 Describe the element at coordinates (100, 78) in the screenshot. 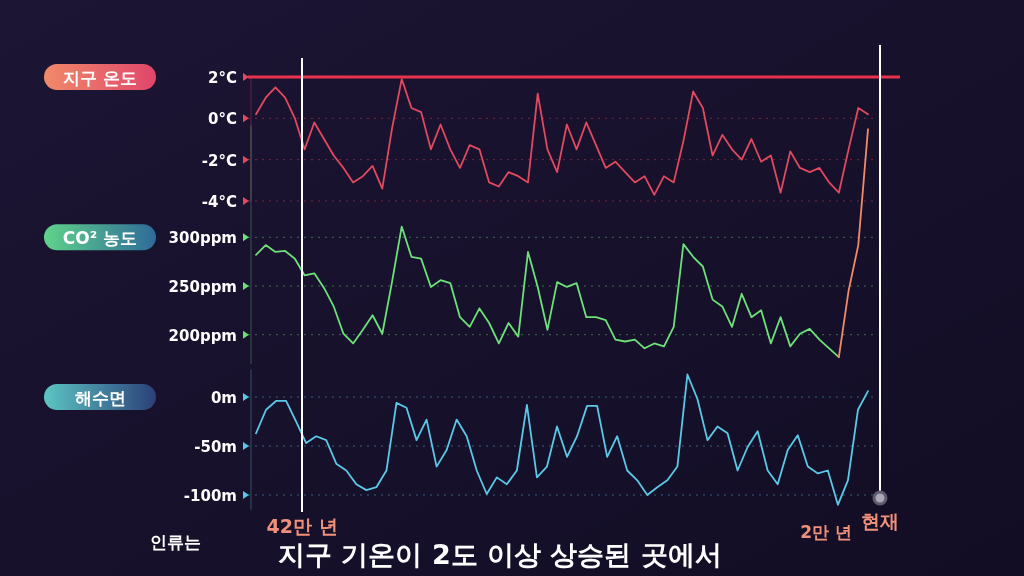

I see `text: 지구 온도` at that location.